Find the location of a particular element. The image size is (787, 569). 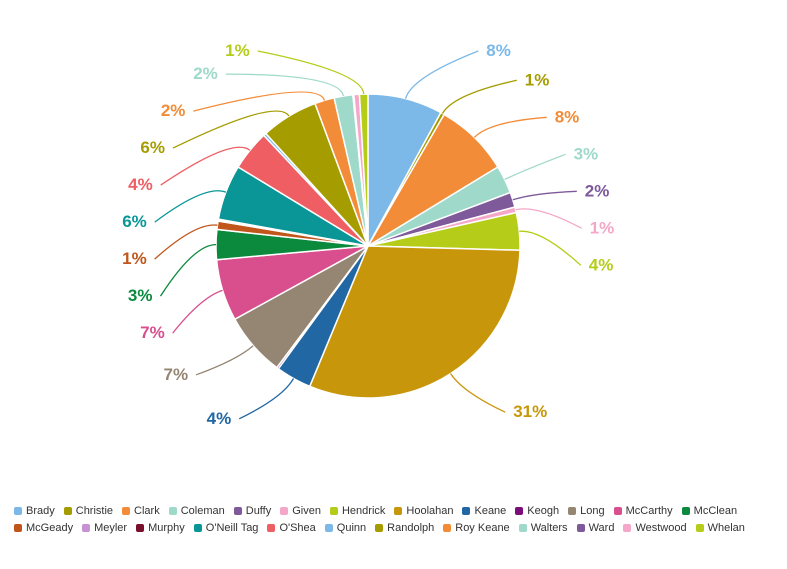

legend-label: Roy Keane is located at coordinates (482, 528).